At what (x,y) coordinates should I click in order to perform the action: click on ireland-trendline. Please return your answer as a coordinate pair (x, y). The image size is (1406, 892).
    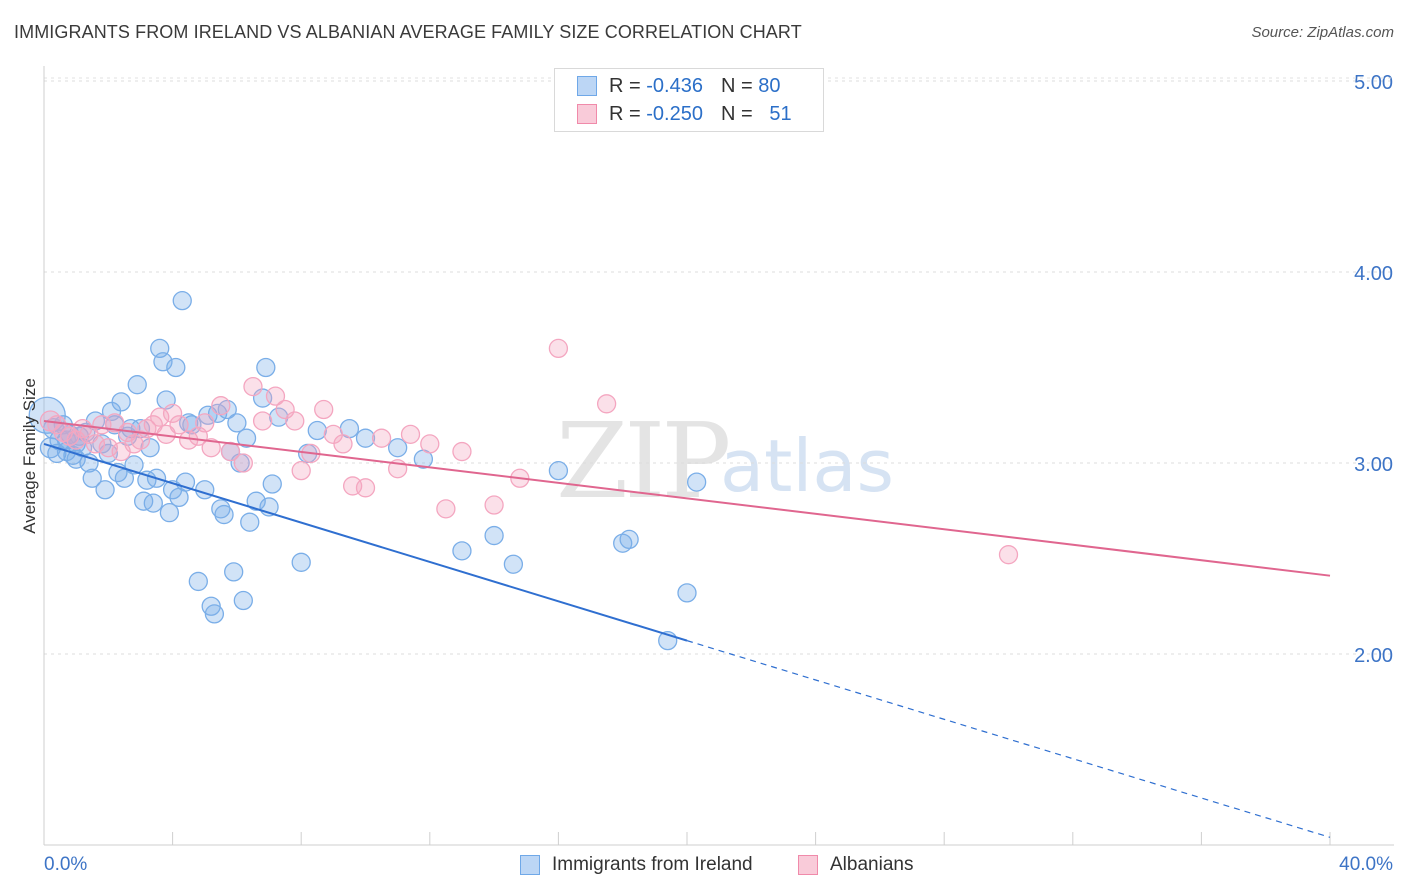
    Looking at the image, I should click on (365, 542).